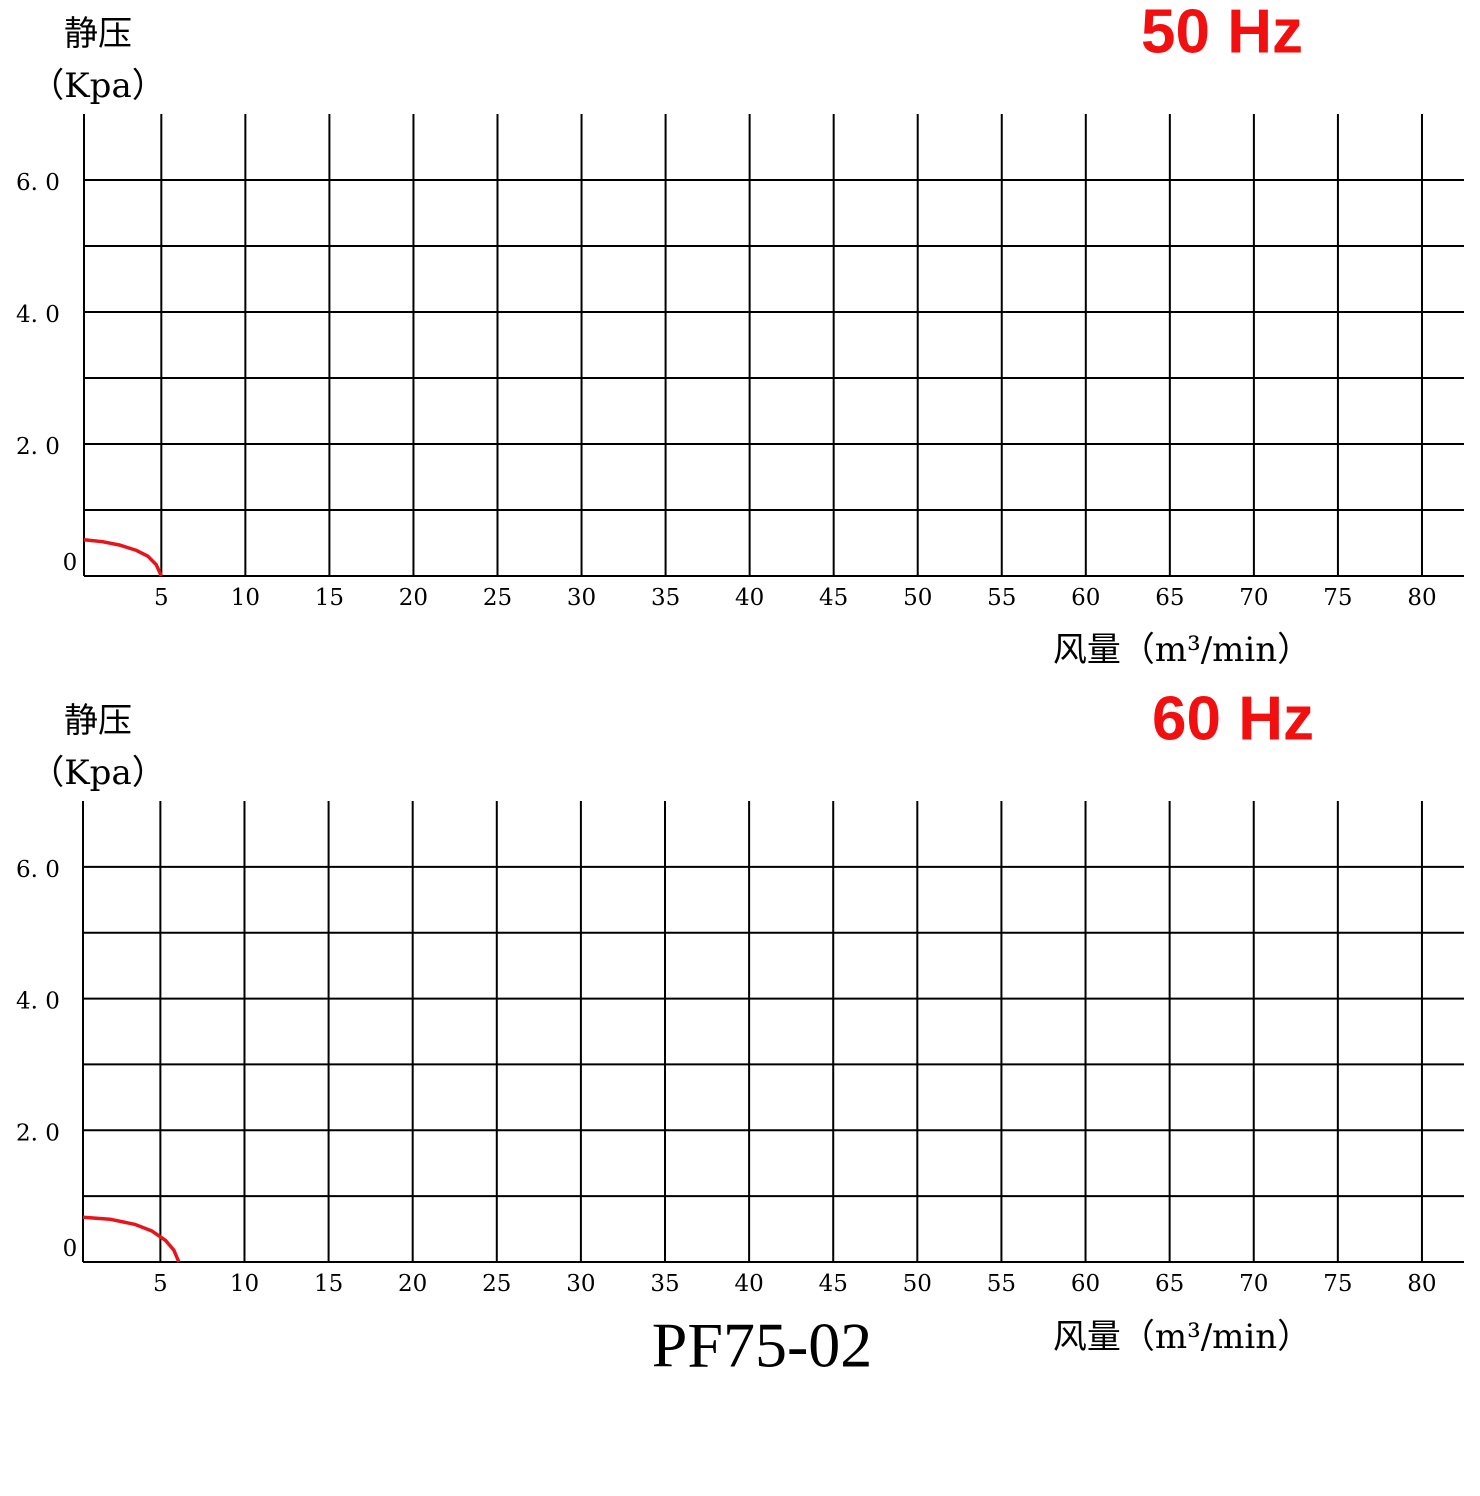  Describe the element at coordinates (1233, 718) in the screenshot. I see `frequency-title: 60 Hz` at that location.